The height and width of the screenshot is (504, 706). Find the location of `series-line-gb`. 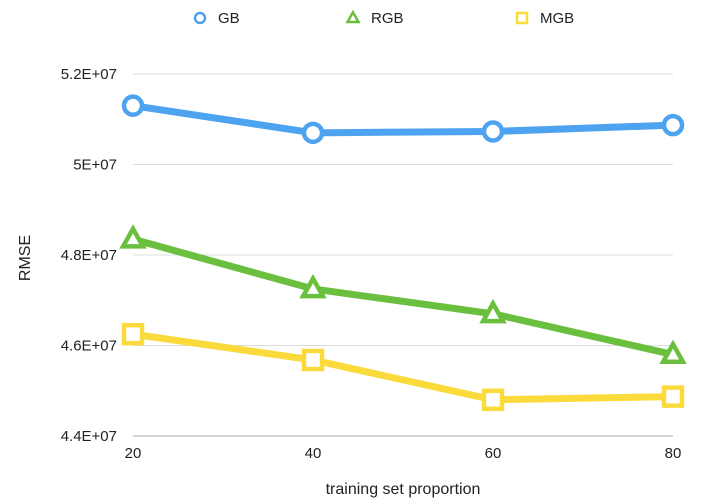

series-line-gb is located at coordinates (403, 119).